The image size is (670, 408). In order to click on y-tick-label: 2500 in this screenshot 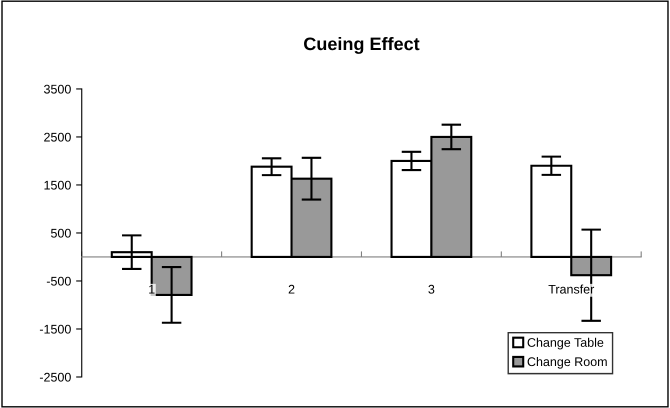, I will do `click(57, 137)`.